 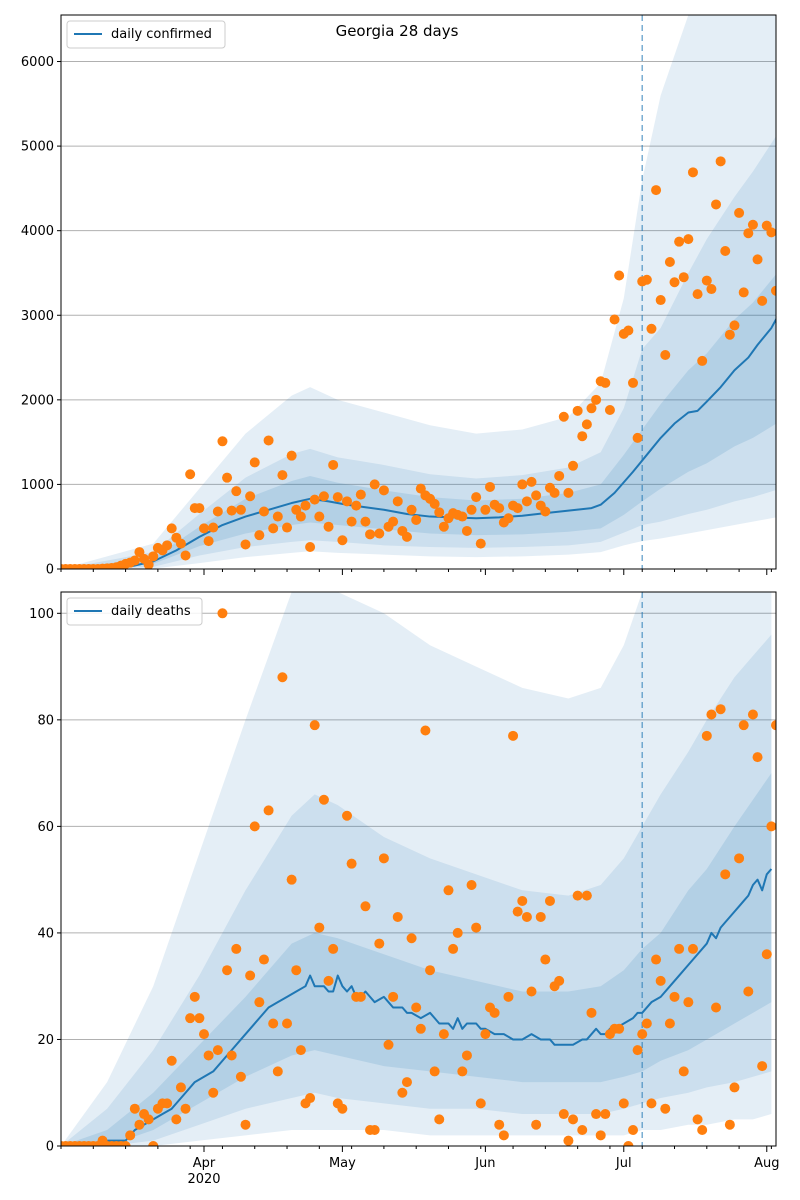 What do you see at coordinates (146, 34) in the screenshot?
I see `confirmed-legend: daily confirmed` at bounding box center [146, 34].